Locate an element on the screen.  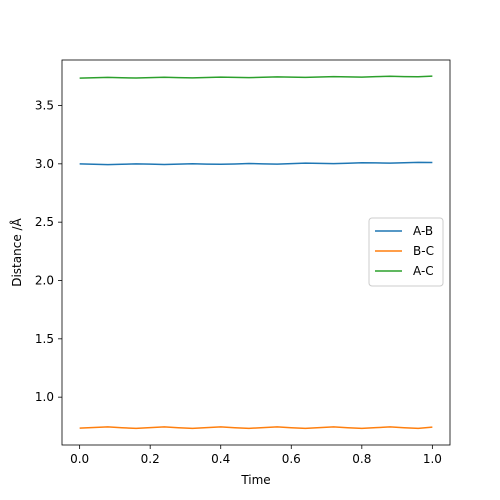
legend: A-B B-C A-C is located at coordinates (406, 252).